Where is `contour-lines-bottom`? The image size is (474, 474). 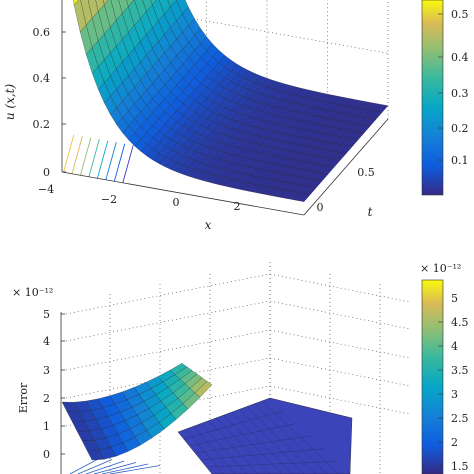 contour-lines-bottom is located at coordinates (115, 465).